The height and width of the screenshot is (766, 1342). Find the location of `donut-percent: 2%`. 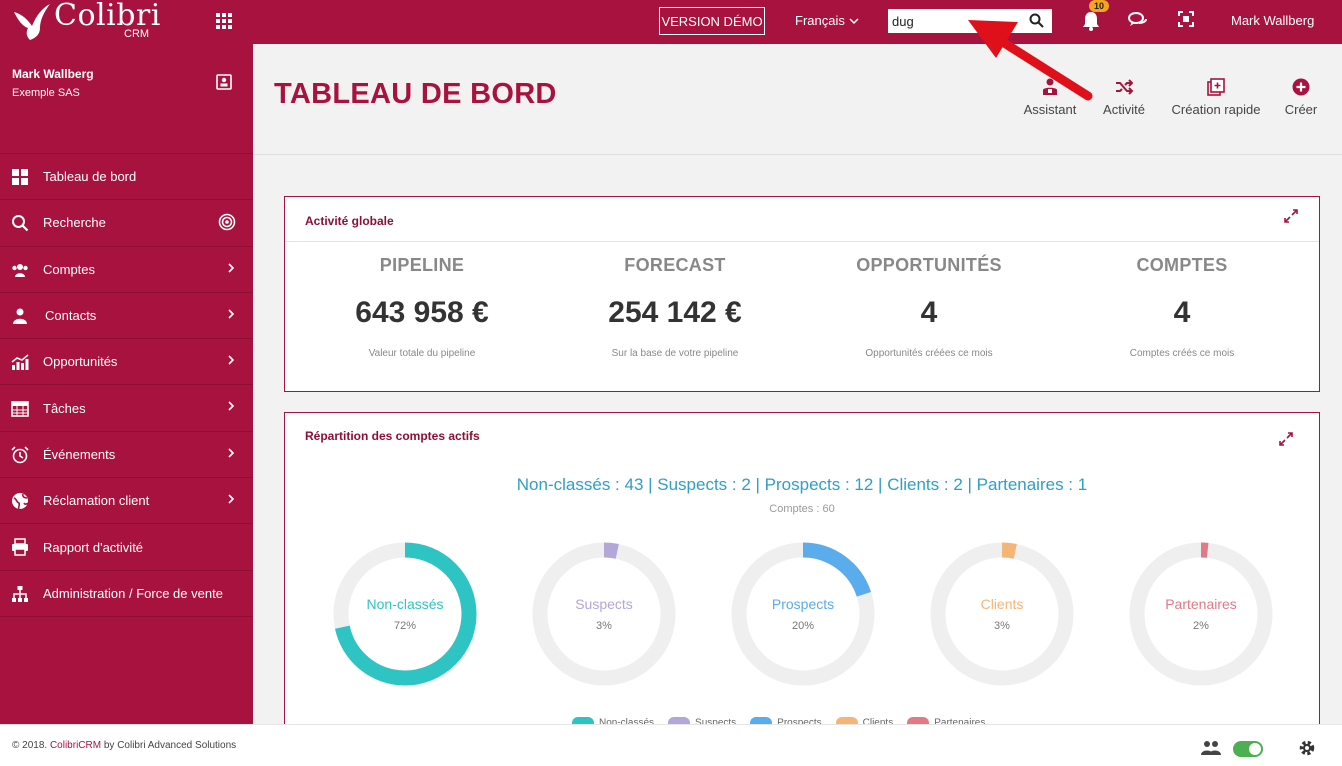

donut-percent: 2% is located at coordinates (1201, 626).